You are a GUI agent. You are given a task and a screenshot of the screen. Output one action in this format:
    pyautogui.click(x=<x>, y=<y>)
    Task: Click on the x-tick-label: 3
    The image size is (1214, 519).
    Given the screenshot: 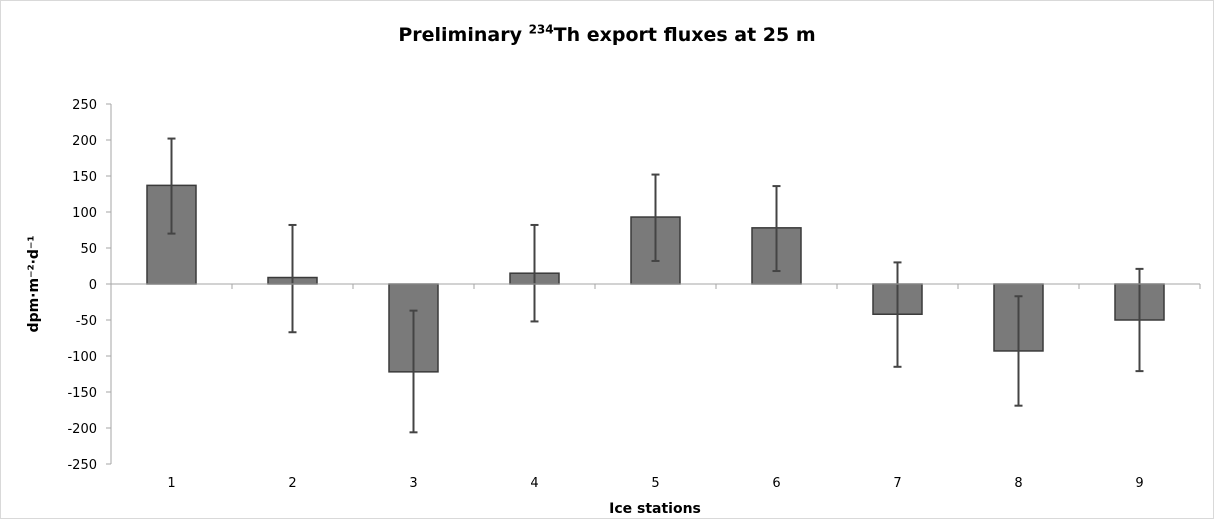 What is the action you would take?
    pyautogui.click(x=413, y=483)
    